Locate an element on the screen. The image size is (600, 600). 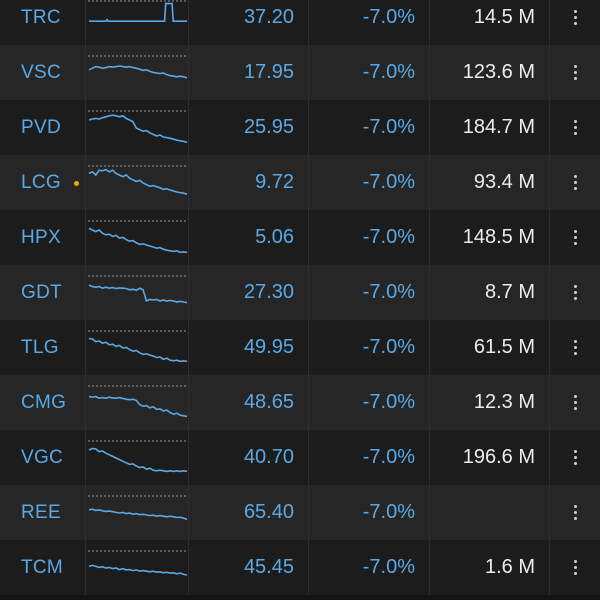
stock-symbol: TCM is located at coordinates (42, 567).